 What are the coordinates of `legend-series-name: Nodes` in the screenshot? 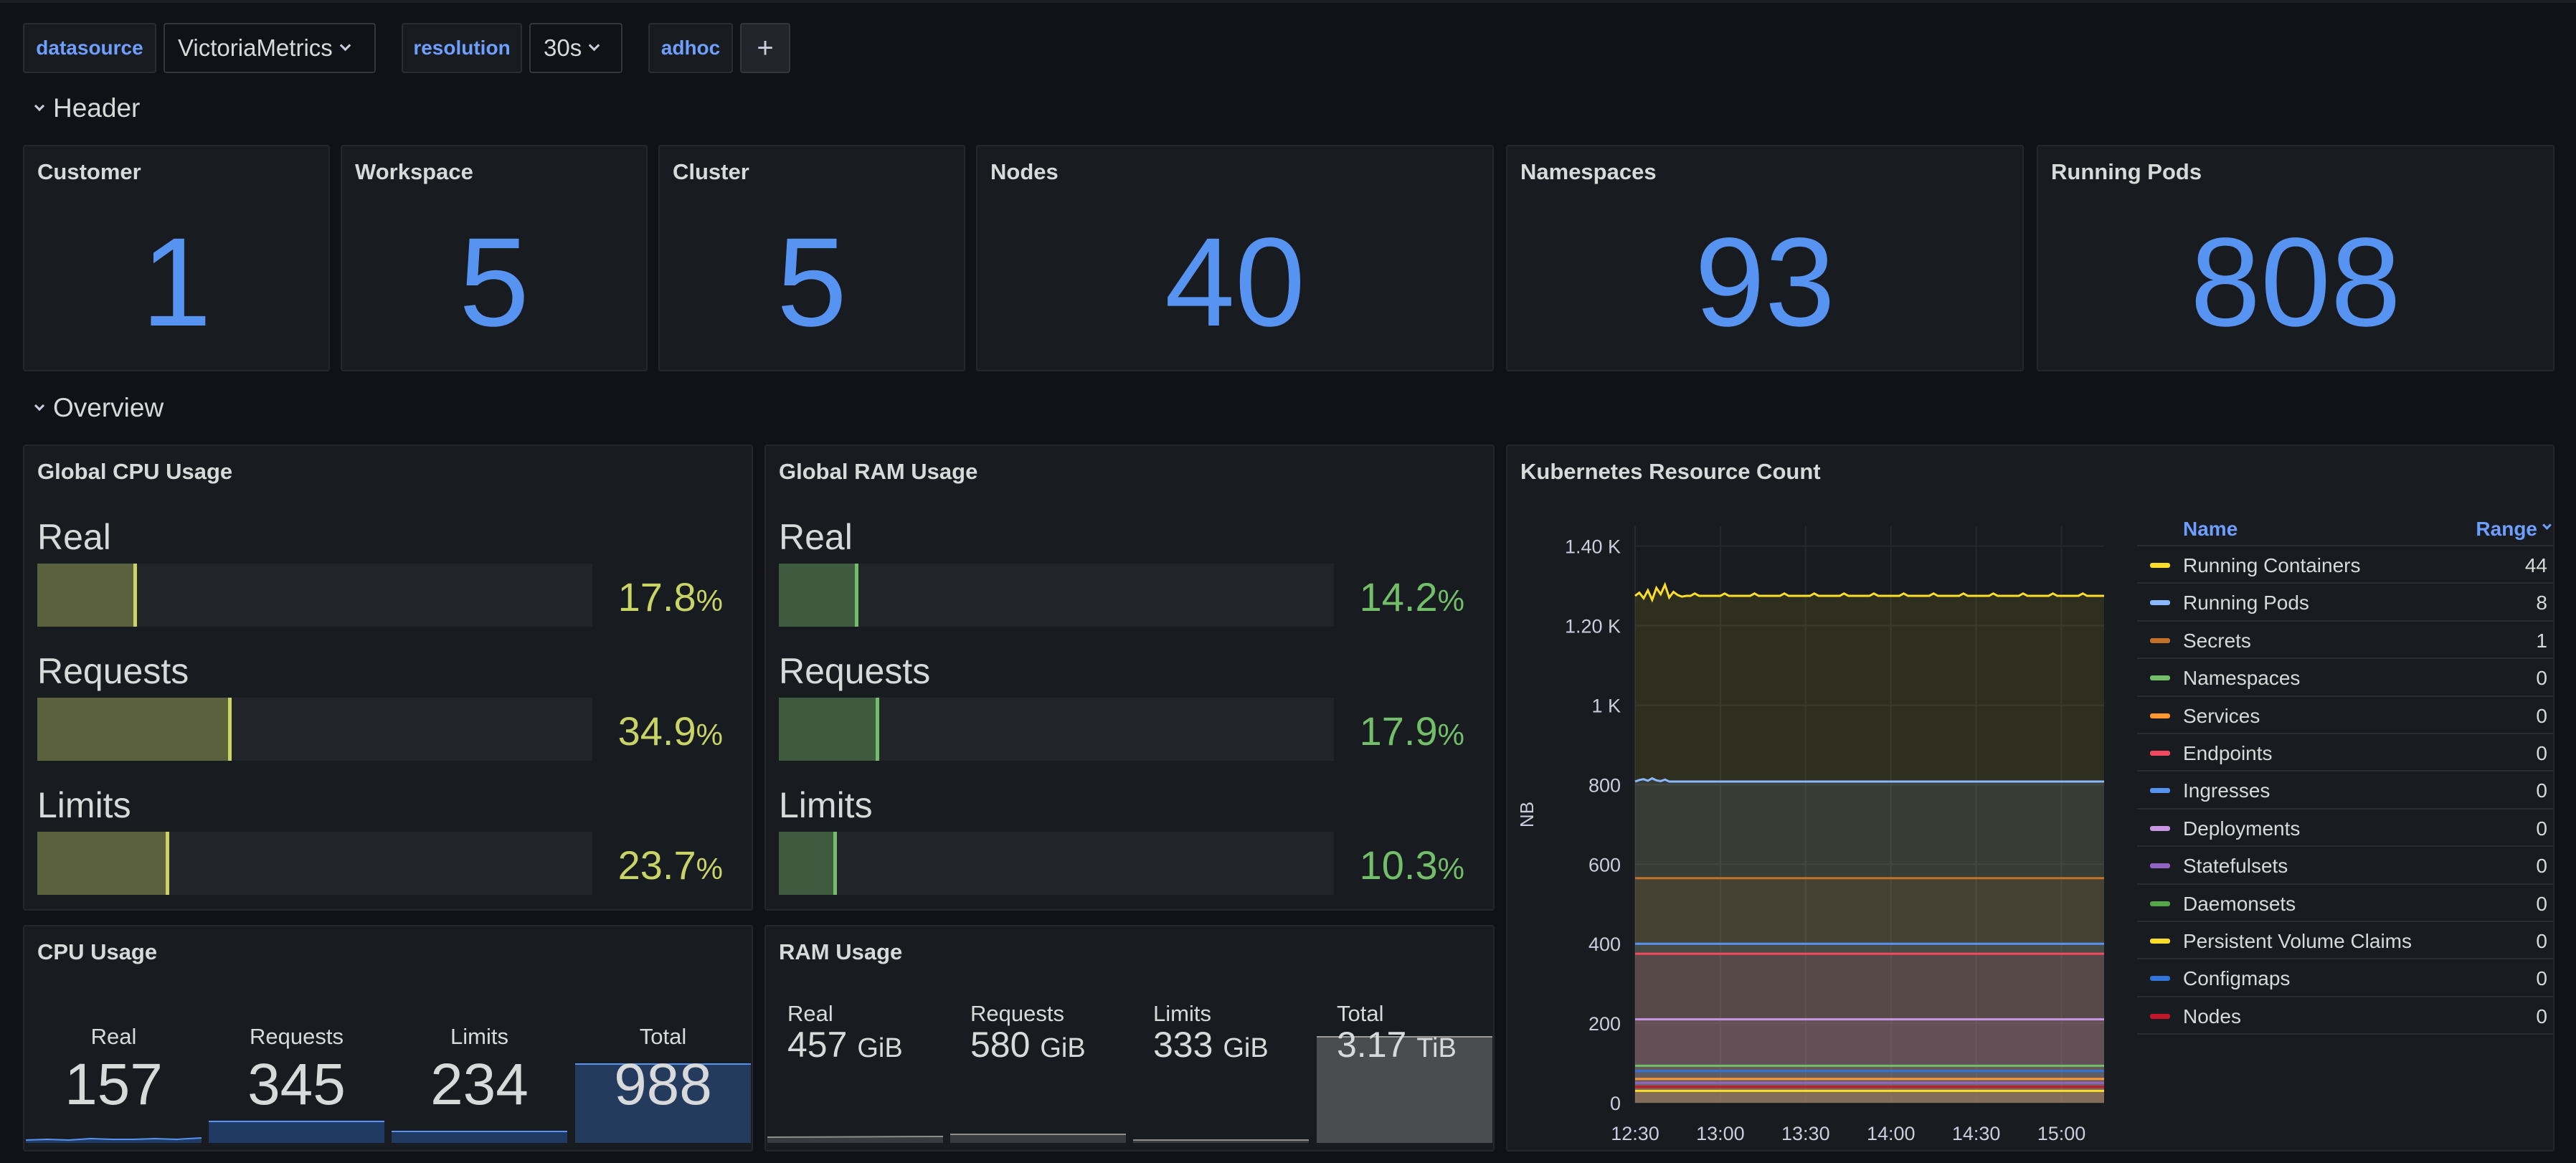 It's located at (2212, 1016).